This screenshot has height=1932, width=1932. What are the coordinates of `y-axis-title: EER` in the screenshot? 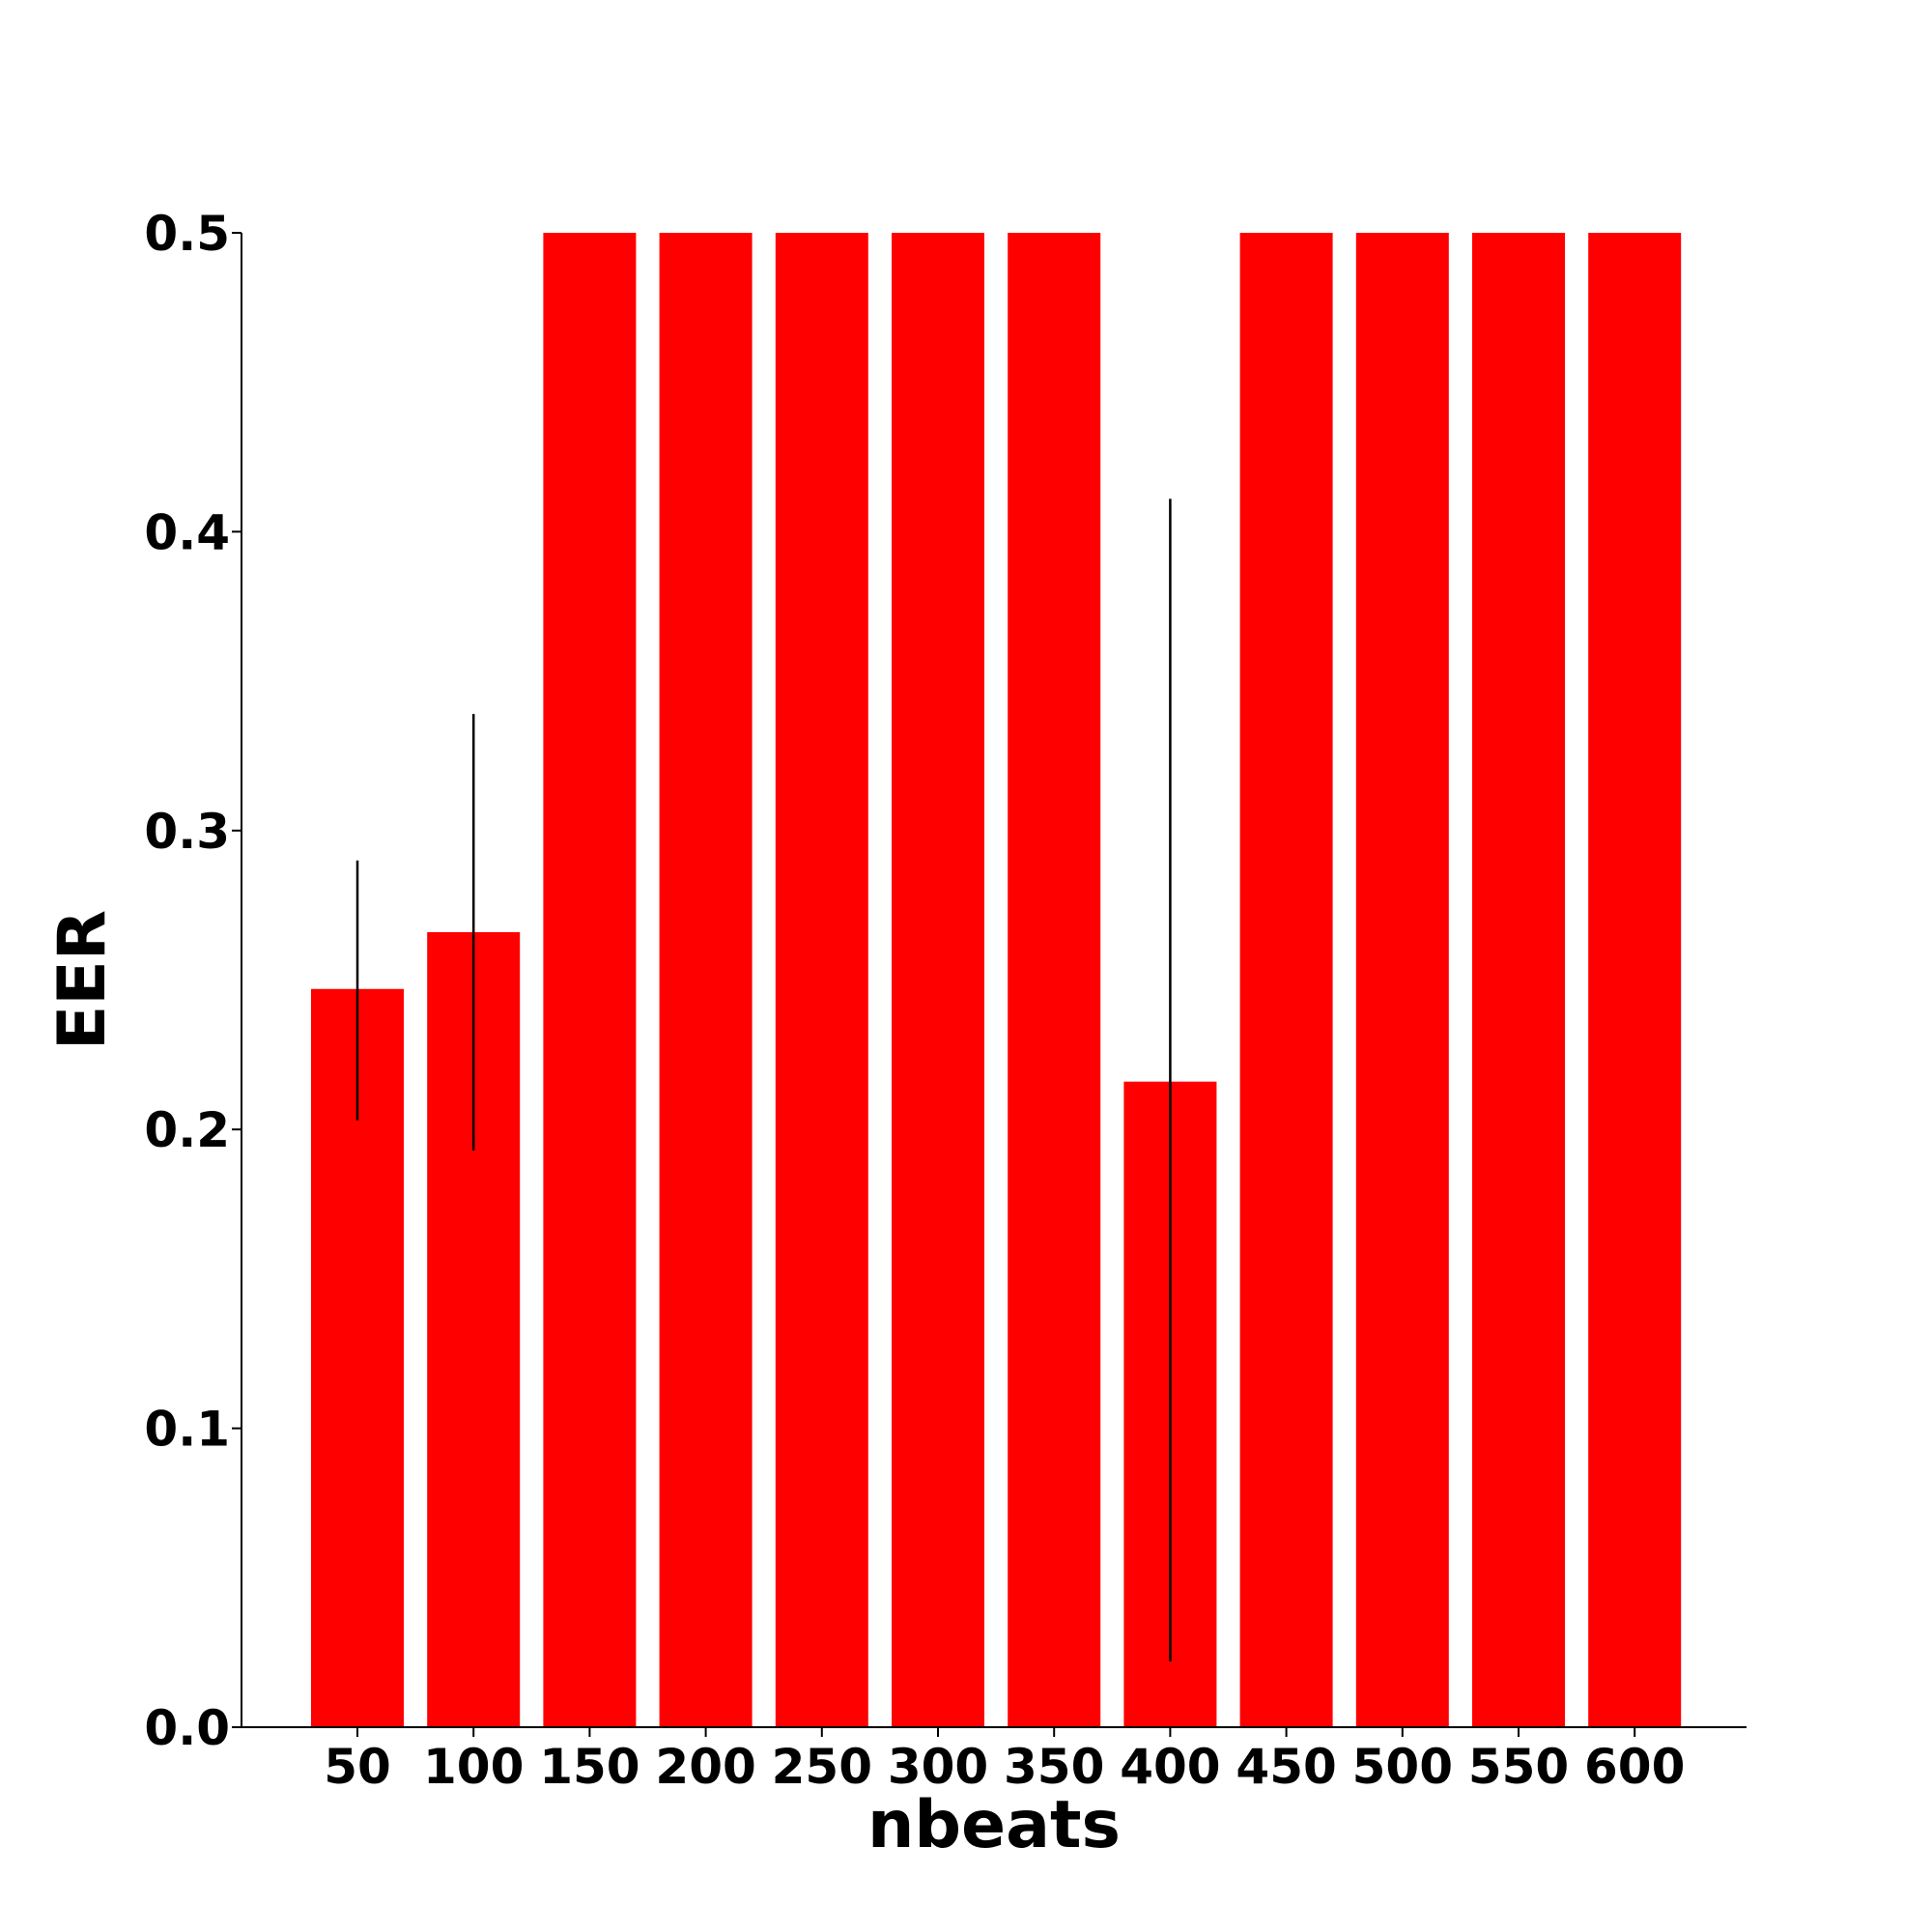 It's located at (82, 980).